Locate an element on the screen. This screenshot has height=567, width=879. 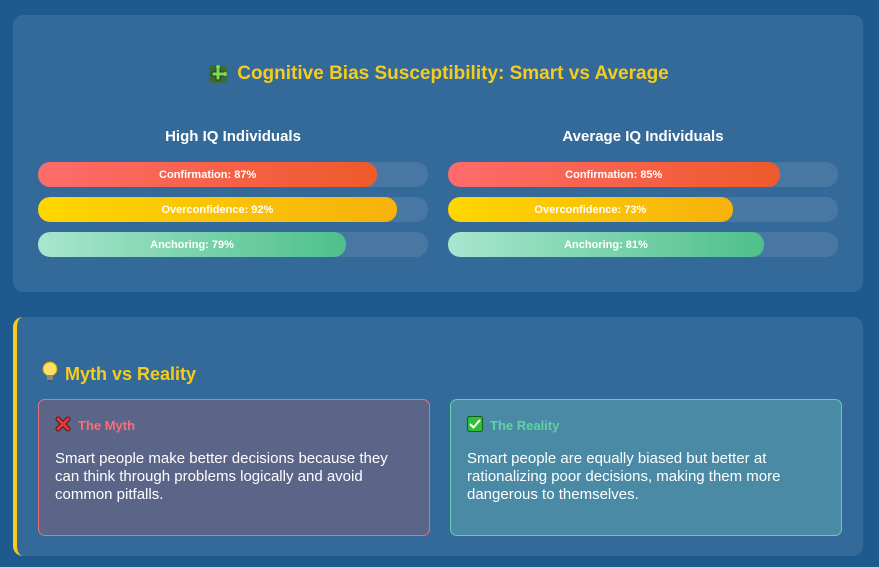
bar-overconfidence: Overconfidence: 92% is located at coordinates (217, 209).